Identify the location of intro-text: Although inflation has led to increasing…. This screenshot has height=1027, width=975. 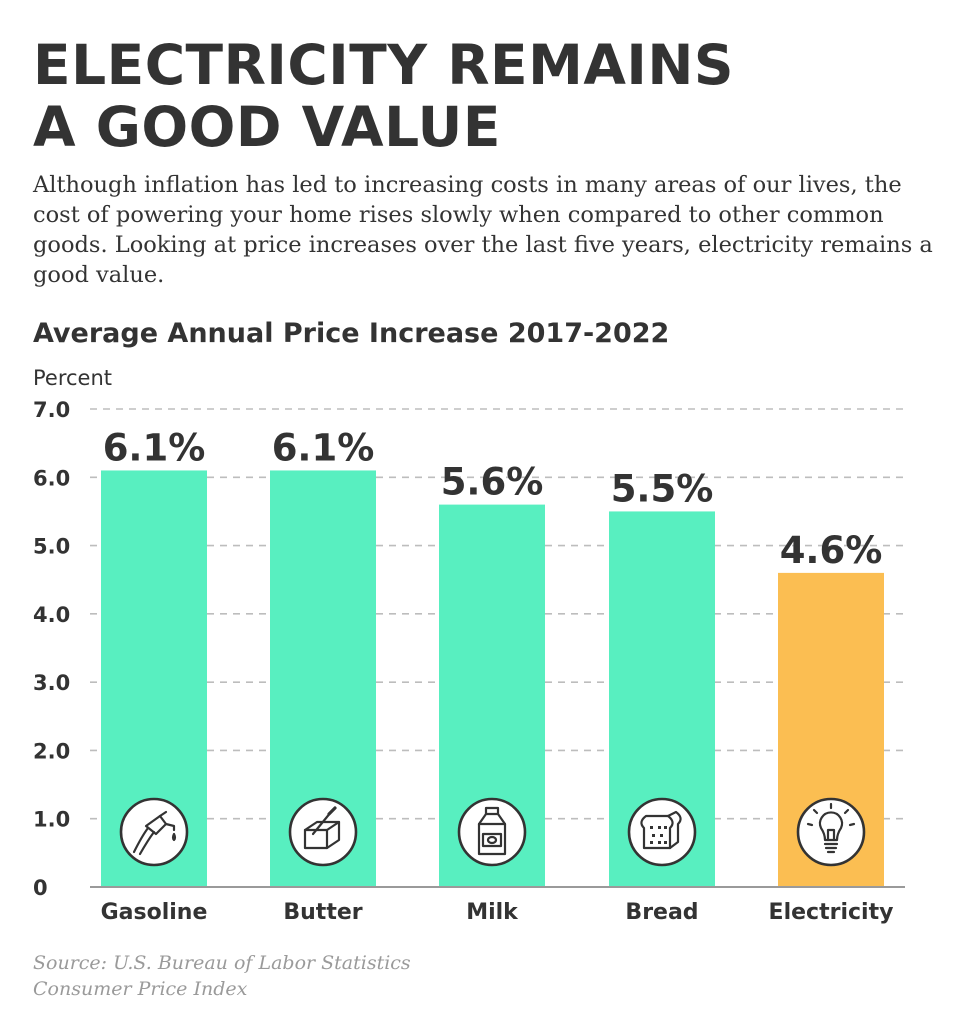
(483, 230).